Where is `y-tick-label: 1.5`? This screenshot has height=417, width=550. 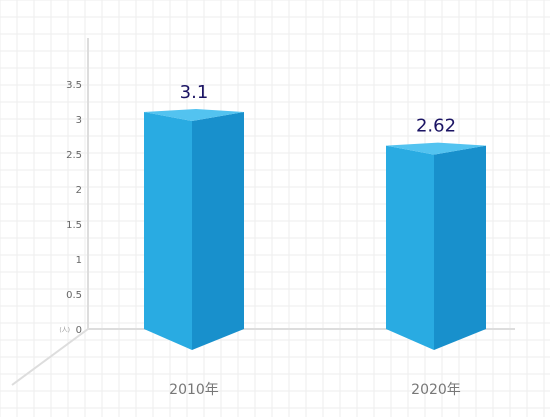
y-tick-label: 1.5 is located at coordinates (74, 225).